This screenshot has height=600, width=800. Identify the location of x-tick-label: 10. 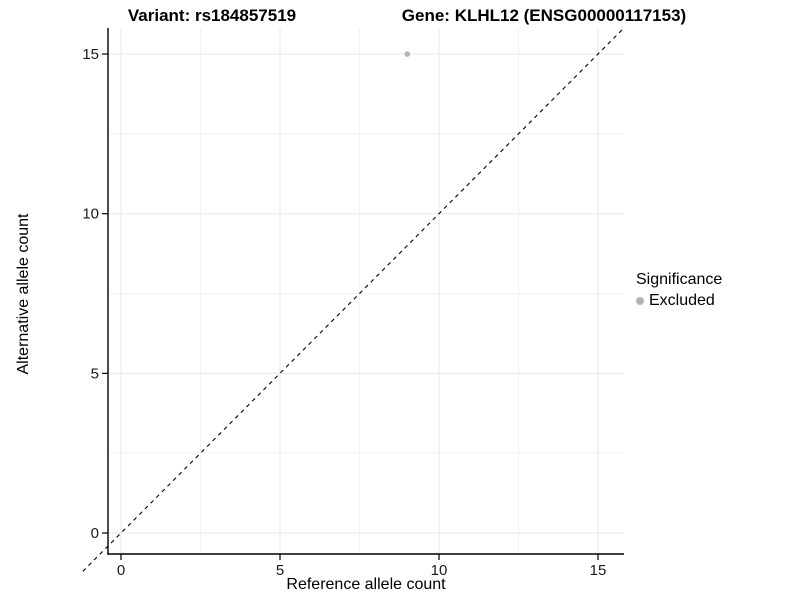
(439, 570).